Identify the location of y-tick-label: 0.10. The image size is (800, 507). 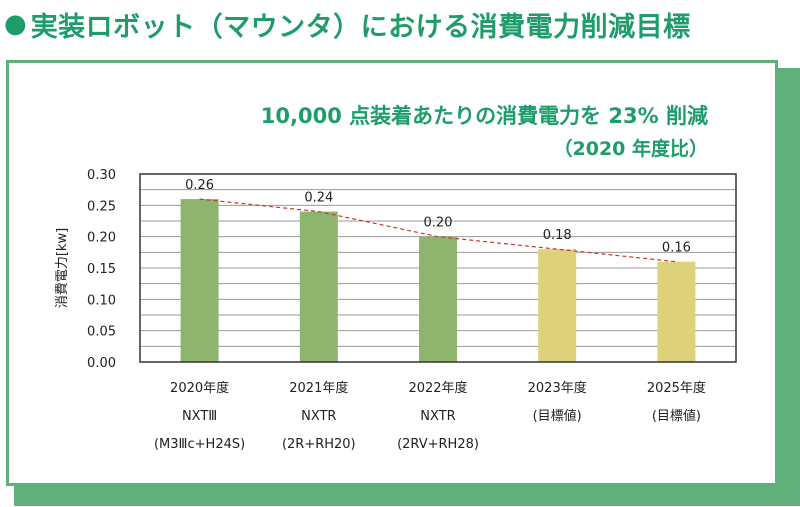
(101, 300).